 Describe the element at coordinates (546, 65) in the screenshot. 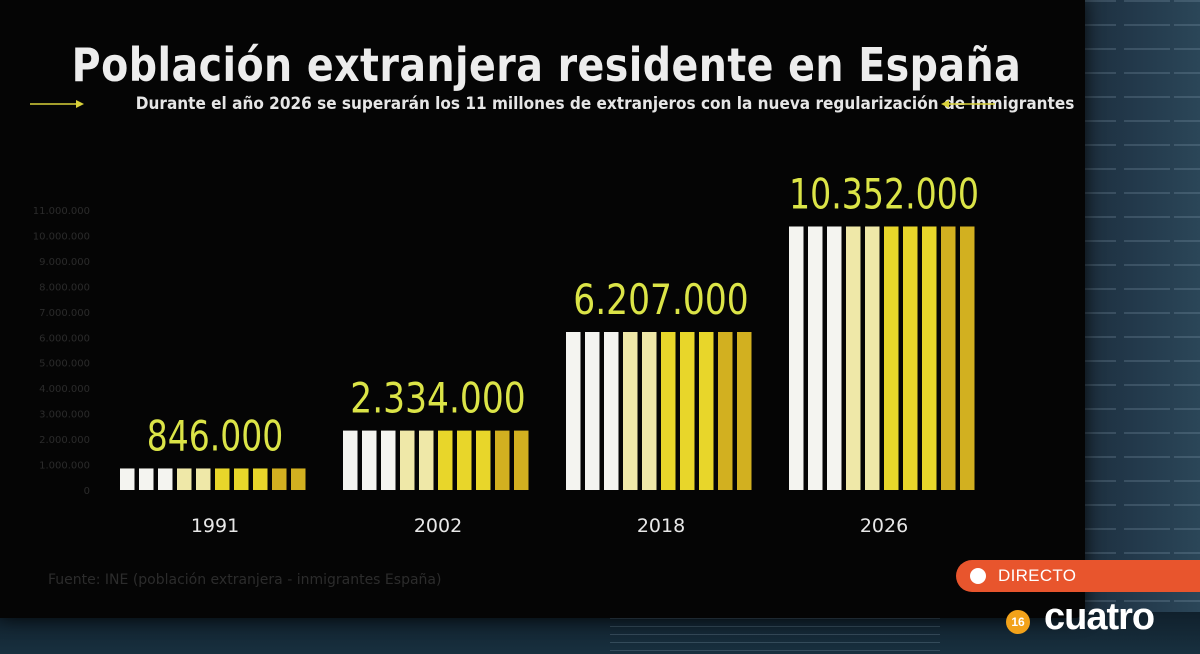

I see `chart-title: Población extranjera residente en España` at that location.